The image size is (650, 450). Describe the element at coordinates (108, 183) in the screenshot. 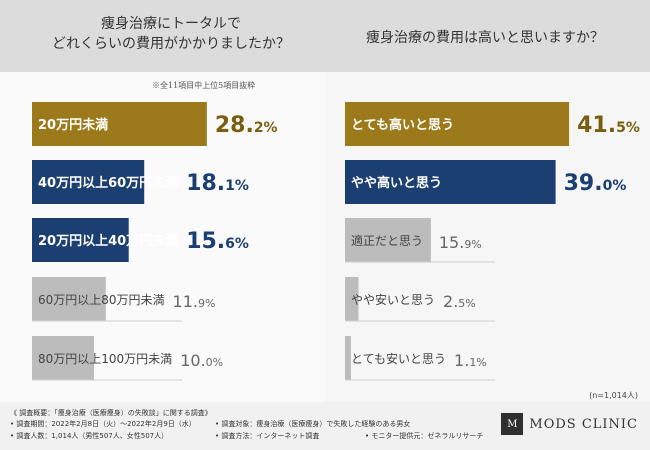

I see `left-bar-label-2: 40万円以上60万円未満` at that location.